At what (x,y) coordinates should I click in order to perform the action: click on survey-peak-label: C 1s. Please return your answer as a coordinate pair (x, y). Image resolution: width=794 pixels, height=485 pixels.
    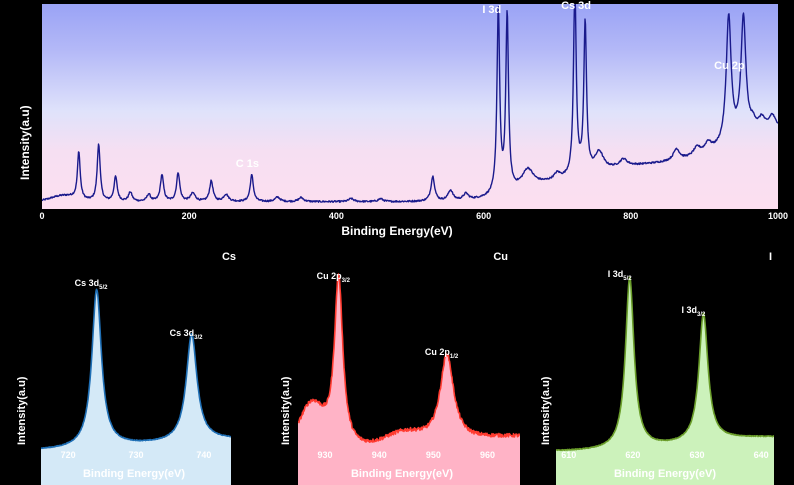
    Looking at the image, I should click on (247, 164).